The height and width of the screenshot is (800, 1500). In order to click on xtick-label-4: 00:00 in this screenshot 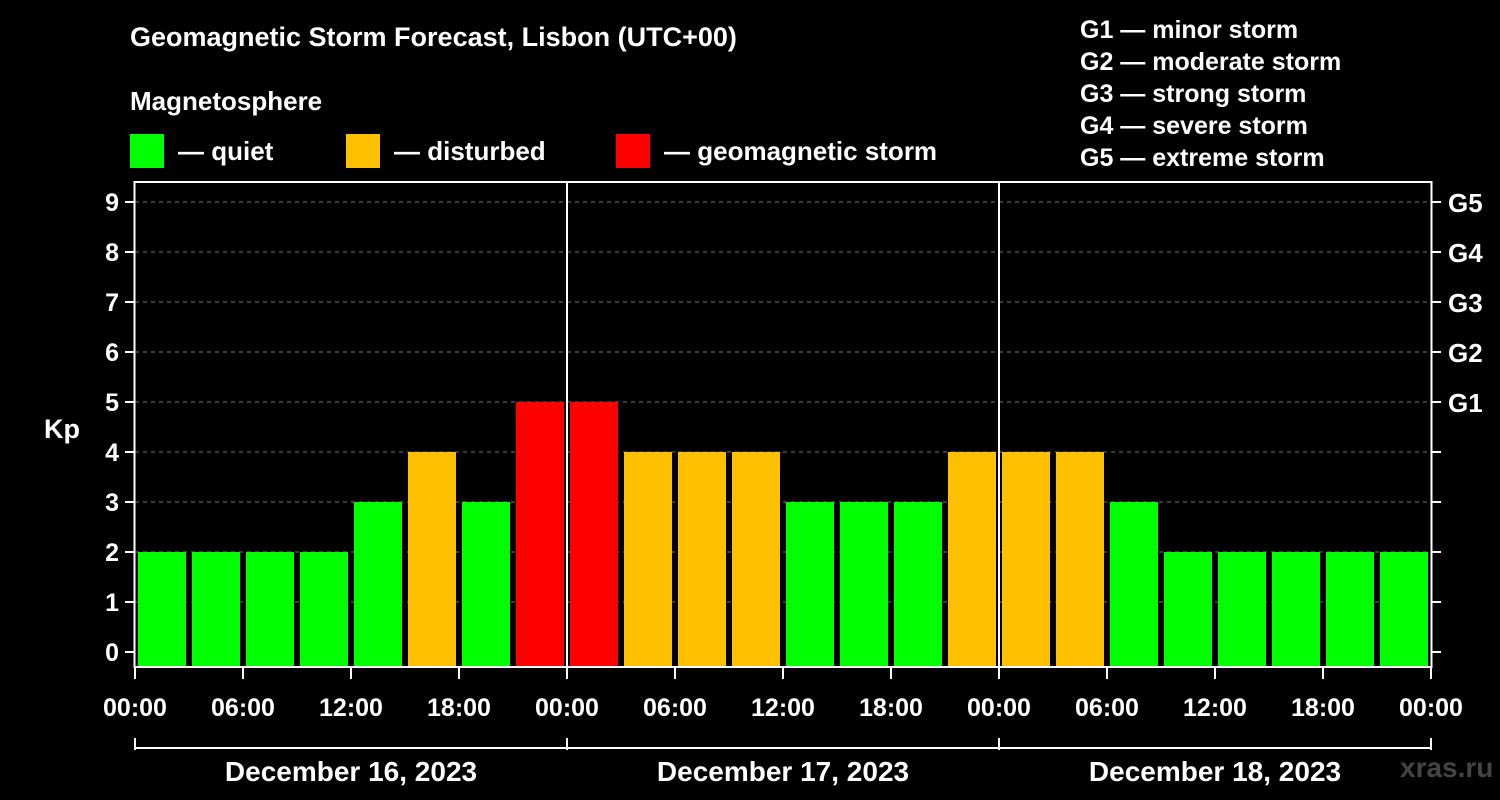, I will do `click(567, 708)`.